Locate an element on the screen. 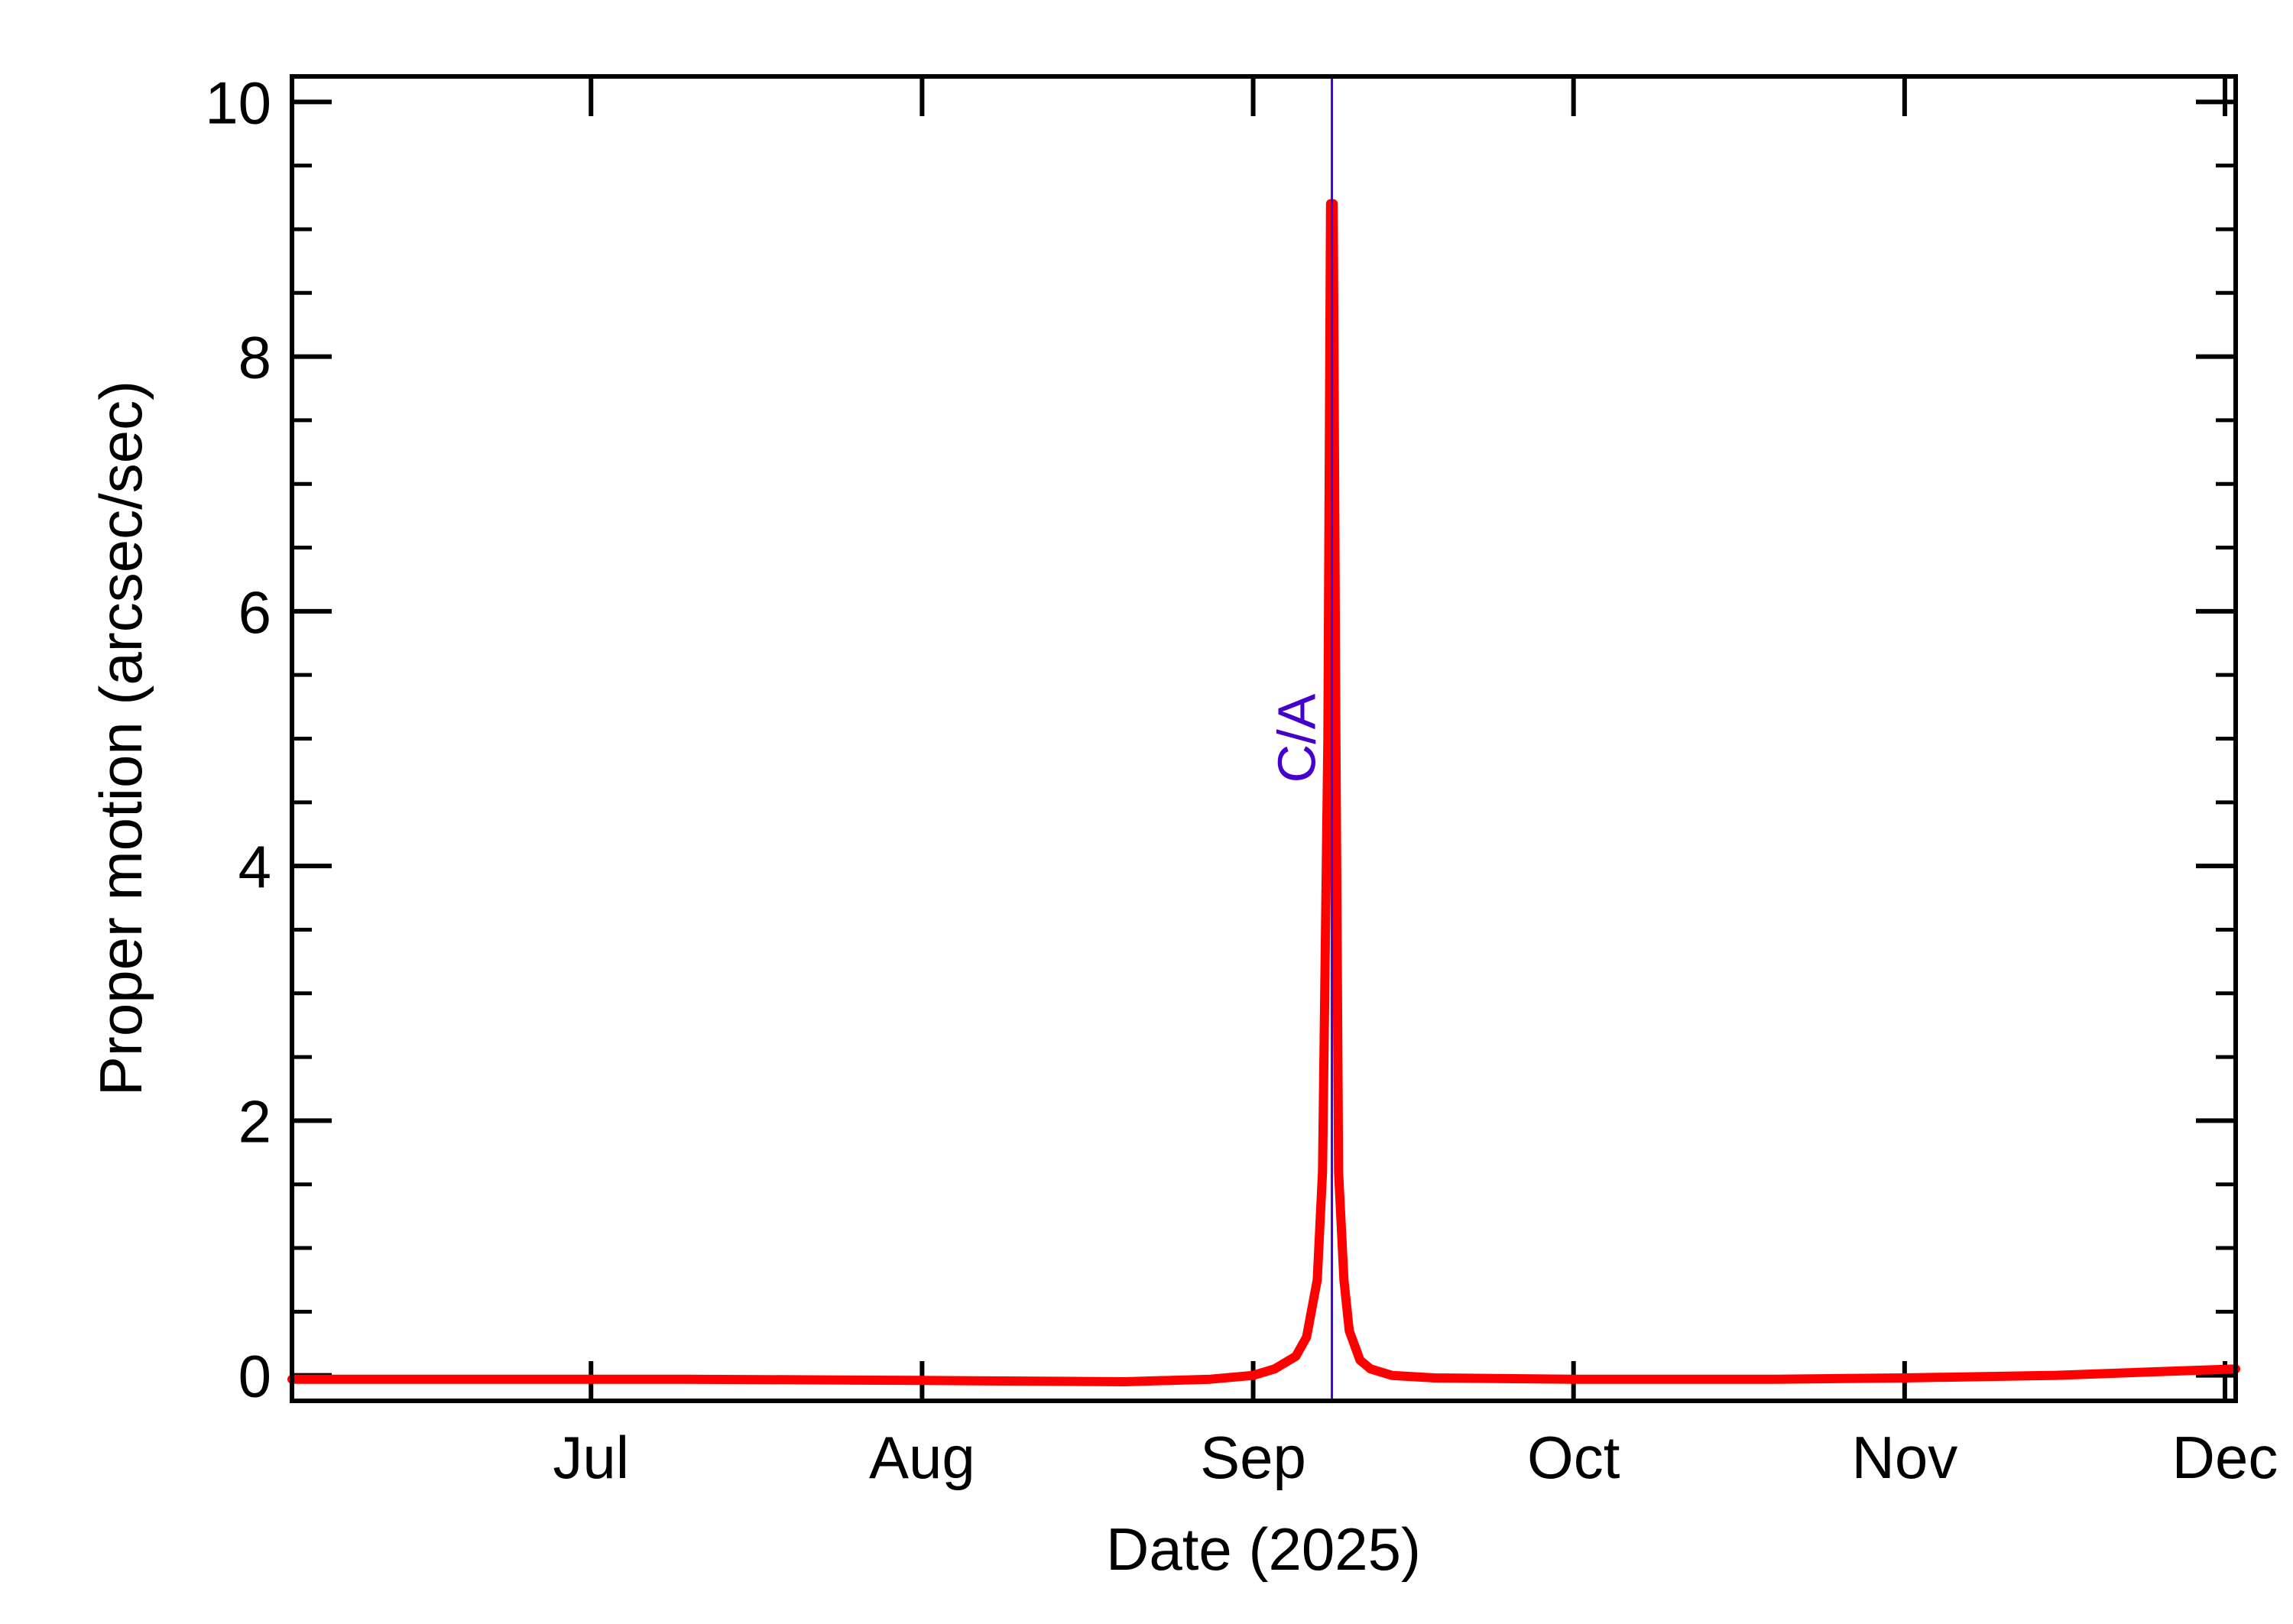  y-tick-label: 8 is located at coordinates (255, 357).